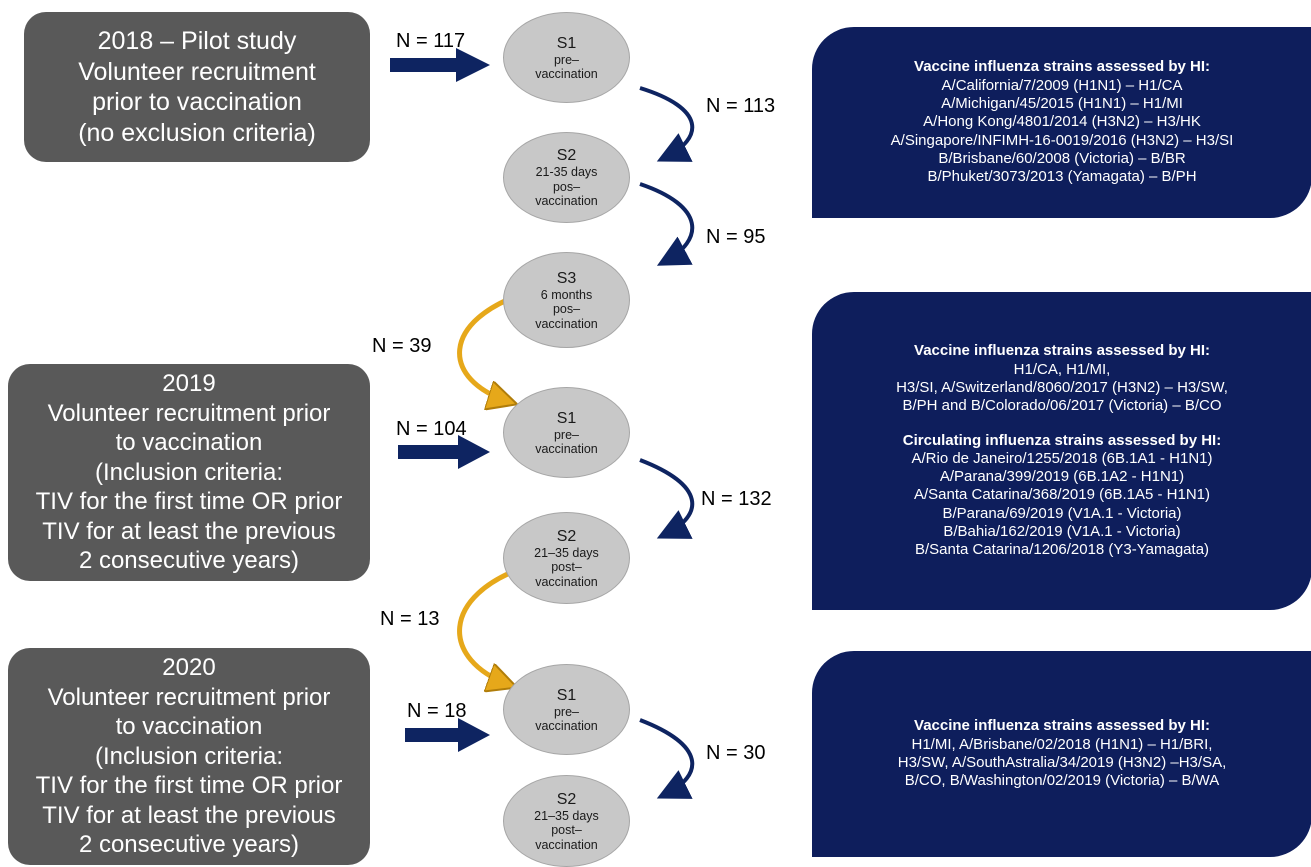 The width and height of the screenshot is (1311, 867). I want to click on cohort-line: 2018 – Pilot study, so click(197, 41).